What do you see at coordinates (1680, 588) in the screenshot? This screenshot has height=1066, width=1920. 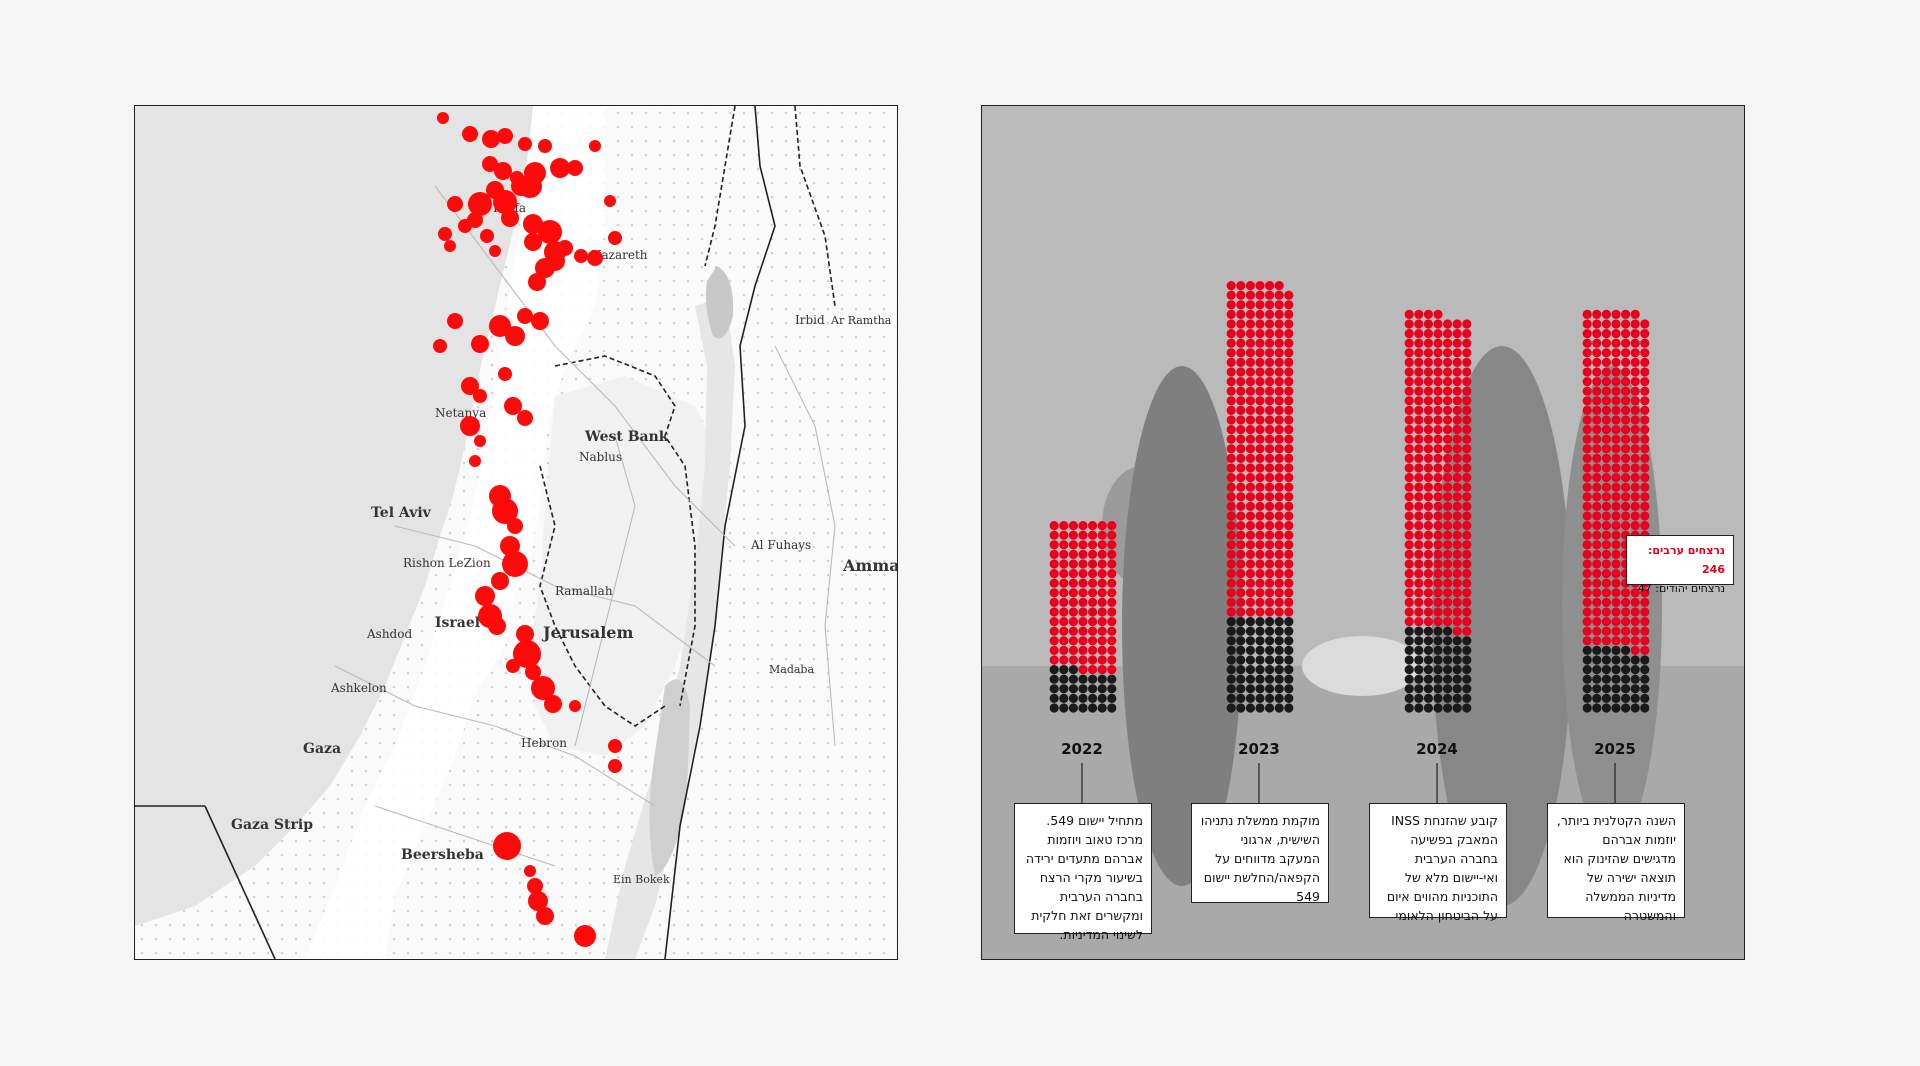 I see `legend-jewish-row: נרצחים יהודים: 47` at bounding box center [1680, 588].